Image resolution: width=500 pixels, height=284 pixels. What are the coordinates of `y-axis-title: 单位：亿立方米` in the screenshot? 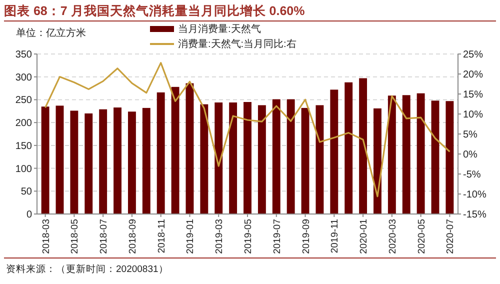 It's located at (51, 33).